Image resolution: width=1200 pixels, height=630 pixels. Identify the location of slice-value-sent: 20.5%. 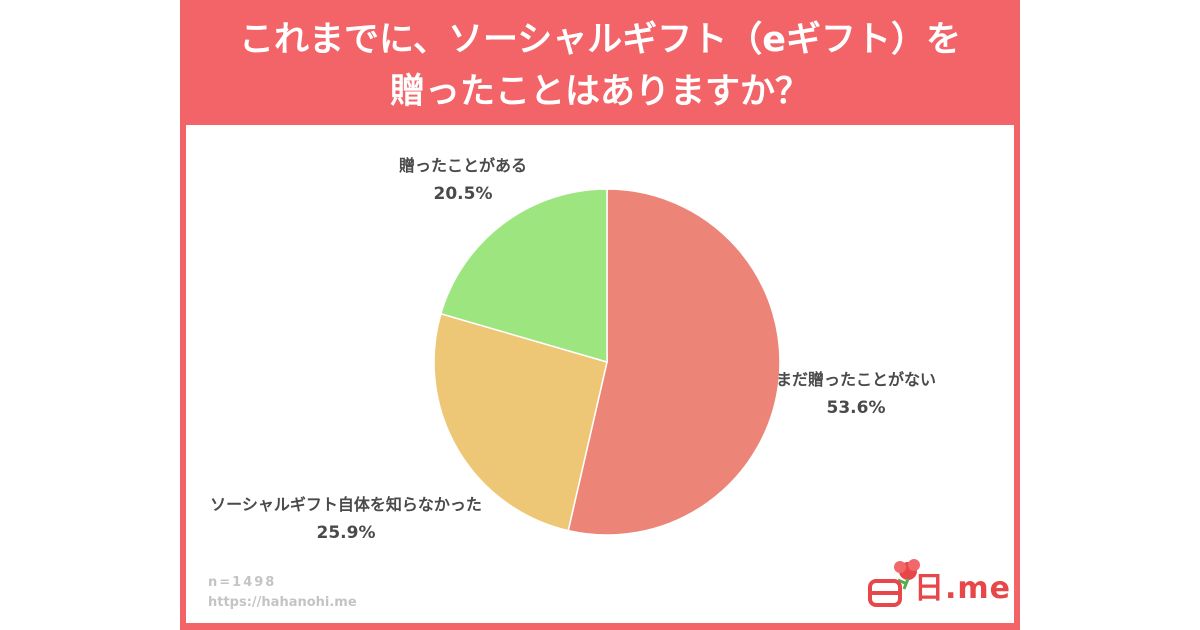
(463, 194).